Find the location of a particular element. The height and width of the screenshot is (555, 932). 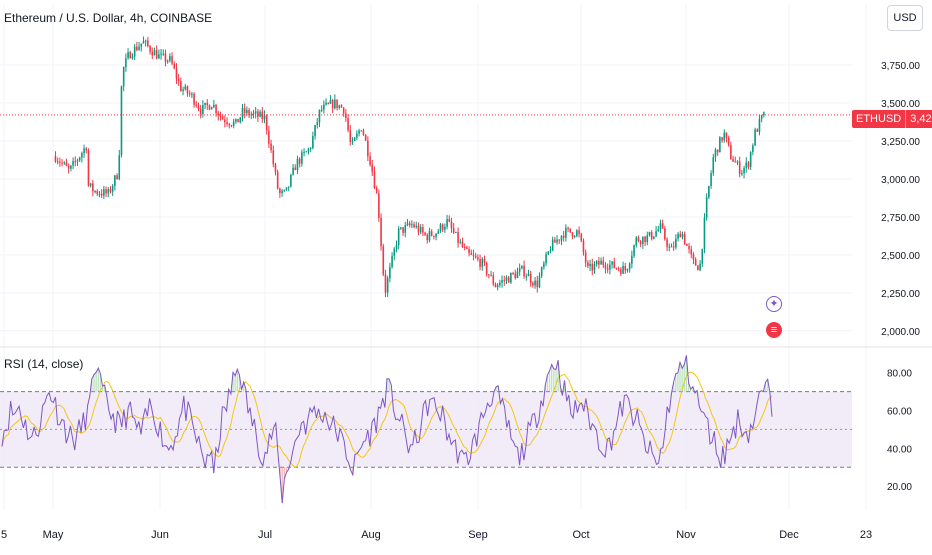

rsi-indicator-label: RSI (14, close) is located at coordinates (44, 364).